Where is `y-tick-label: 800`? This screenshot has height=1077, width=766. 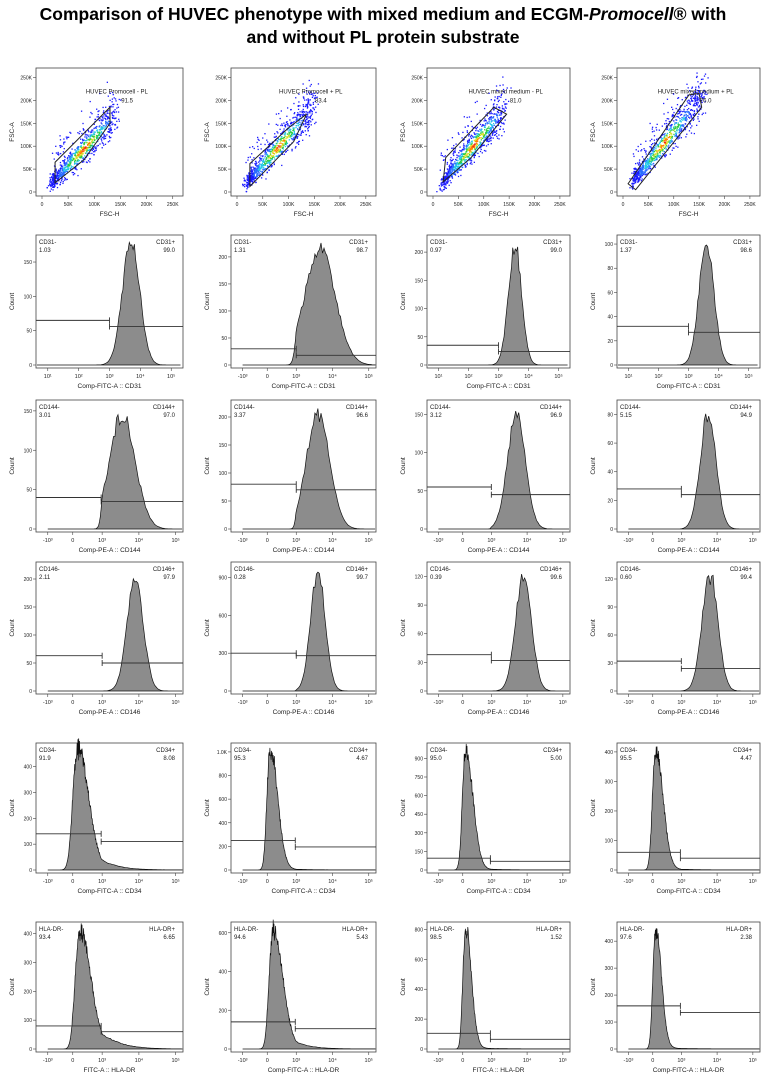
y-tick-label: 800 is located at coordinates (223, 777).